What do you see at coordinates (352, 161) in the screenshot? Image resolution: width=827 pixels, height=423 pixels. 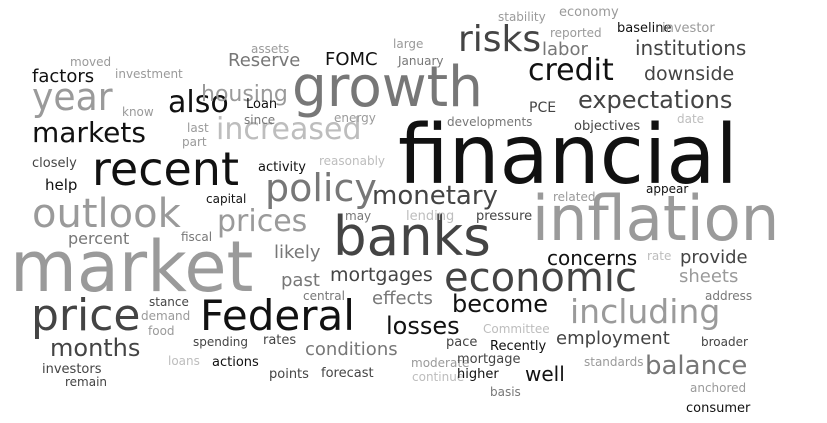 I see `word-reasonably: reasonably` at bounding box center [352, 161].